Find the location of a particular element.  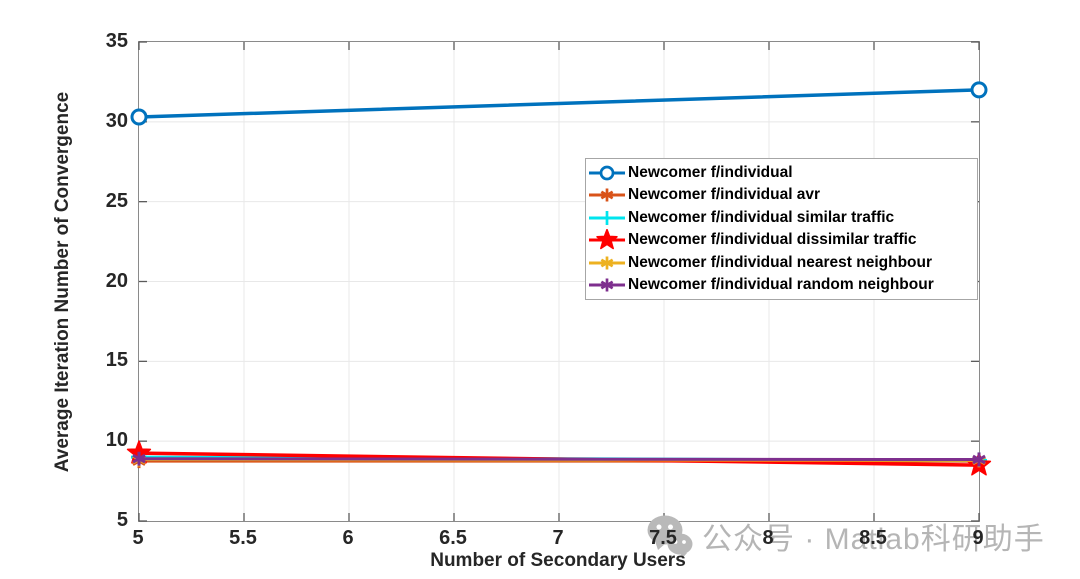

legend-item-label: Newcomer f/individual random neighbour is located at coordinates (781, 285).